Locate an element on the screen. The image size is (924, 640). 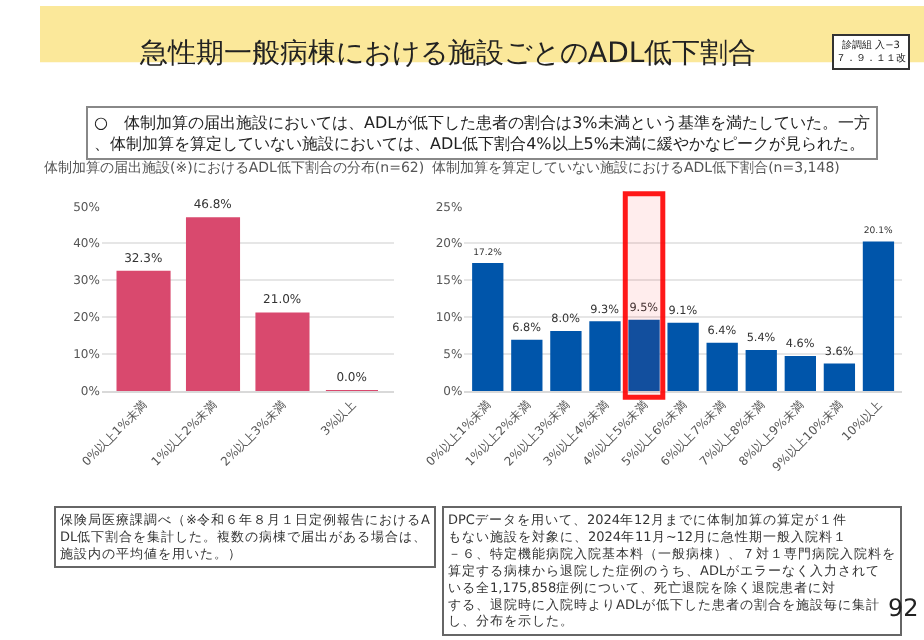
text: 急性期一般病棟における施設ごとのADL低下割合 is located at coordinates (447, 54).